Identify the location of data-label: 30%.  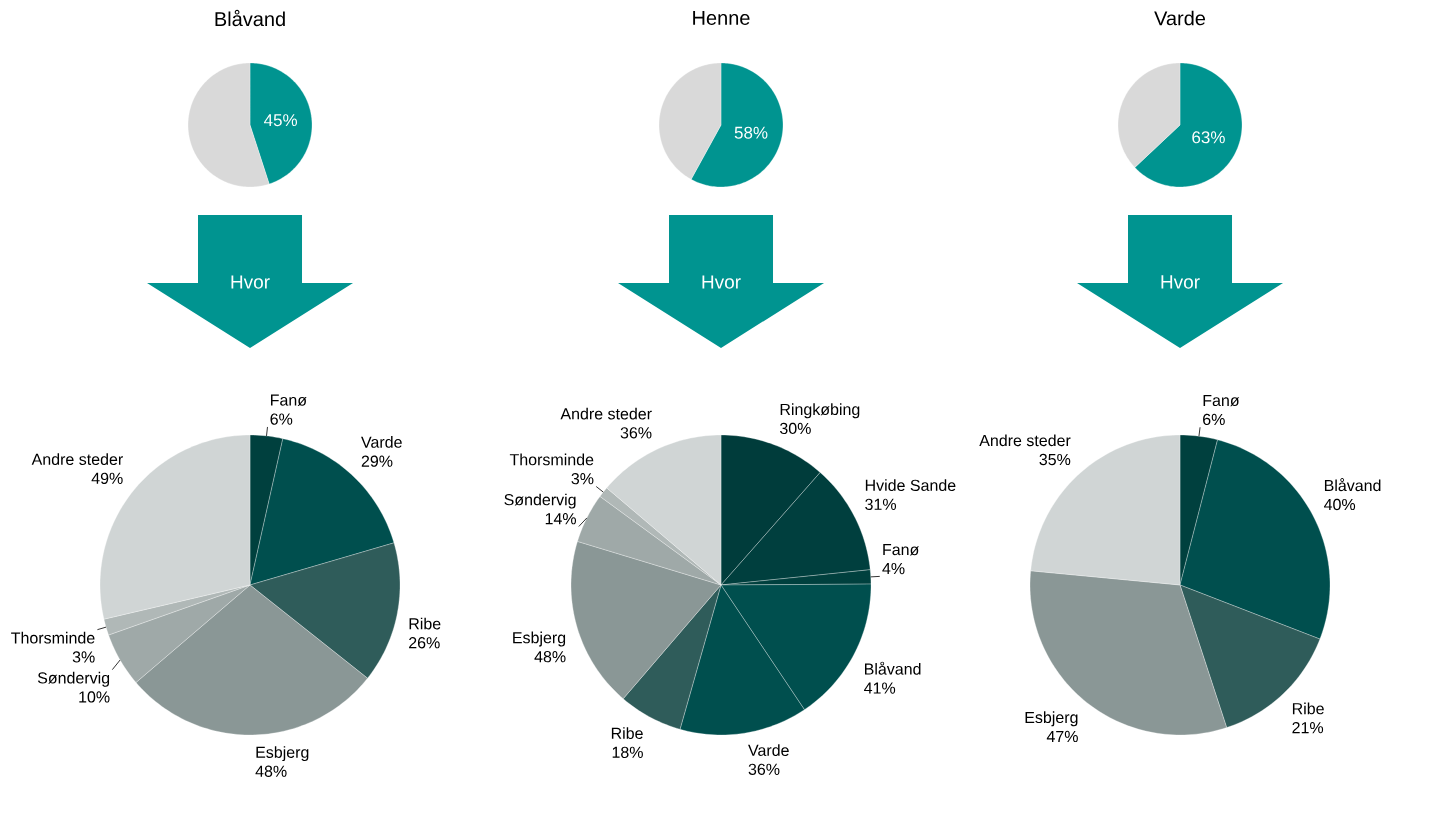
(795, 428).